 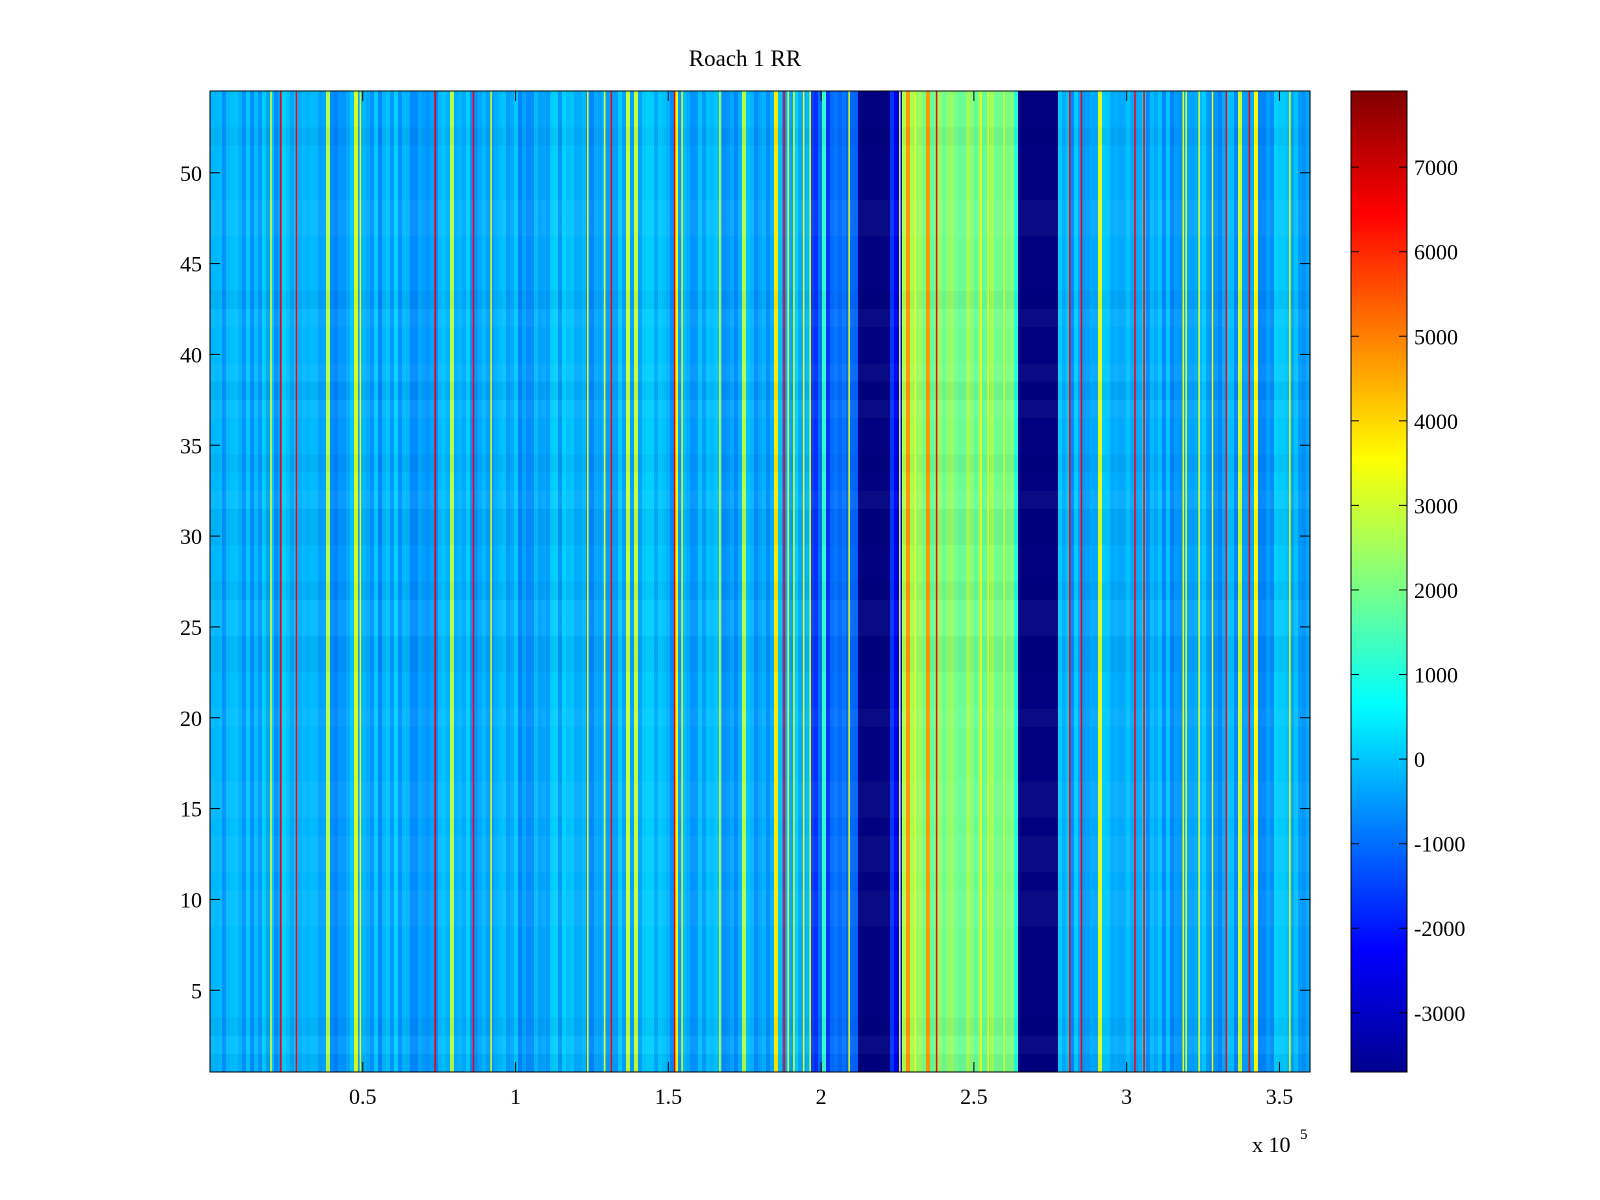 I want to click on y-tick-label: 45, so click(x=191, y=264).